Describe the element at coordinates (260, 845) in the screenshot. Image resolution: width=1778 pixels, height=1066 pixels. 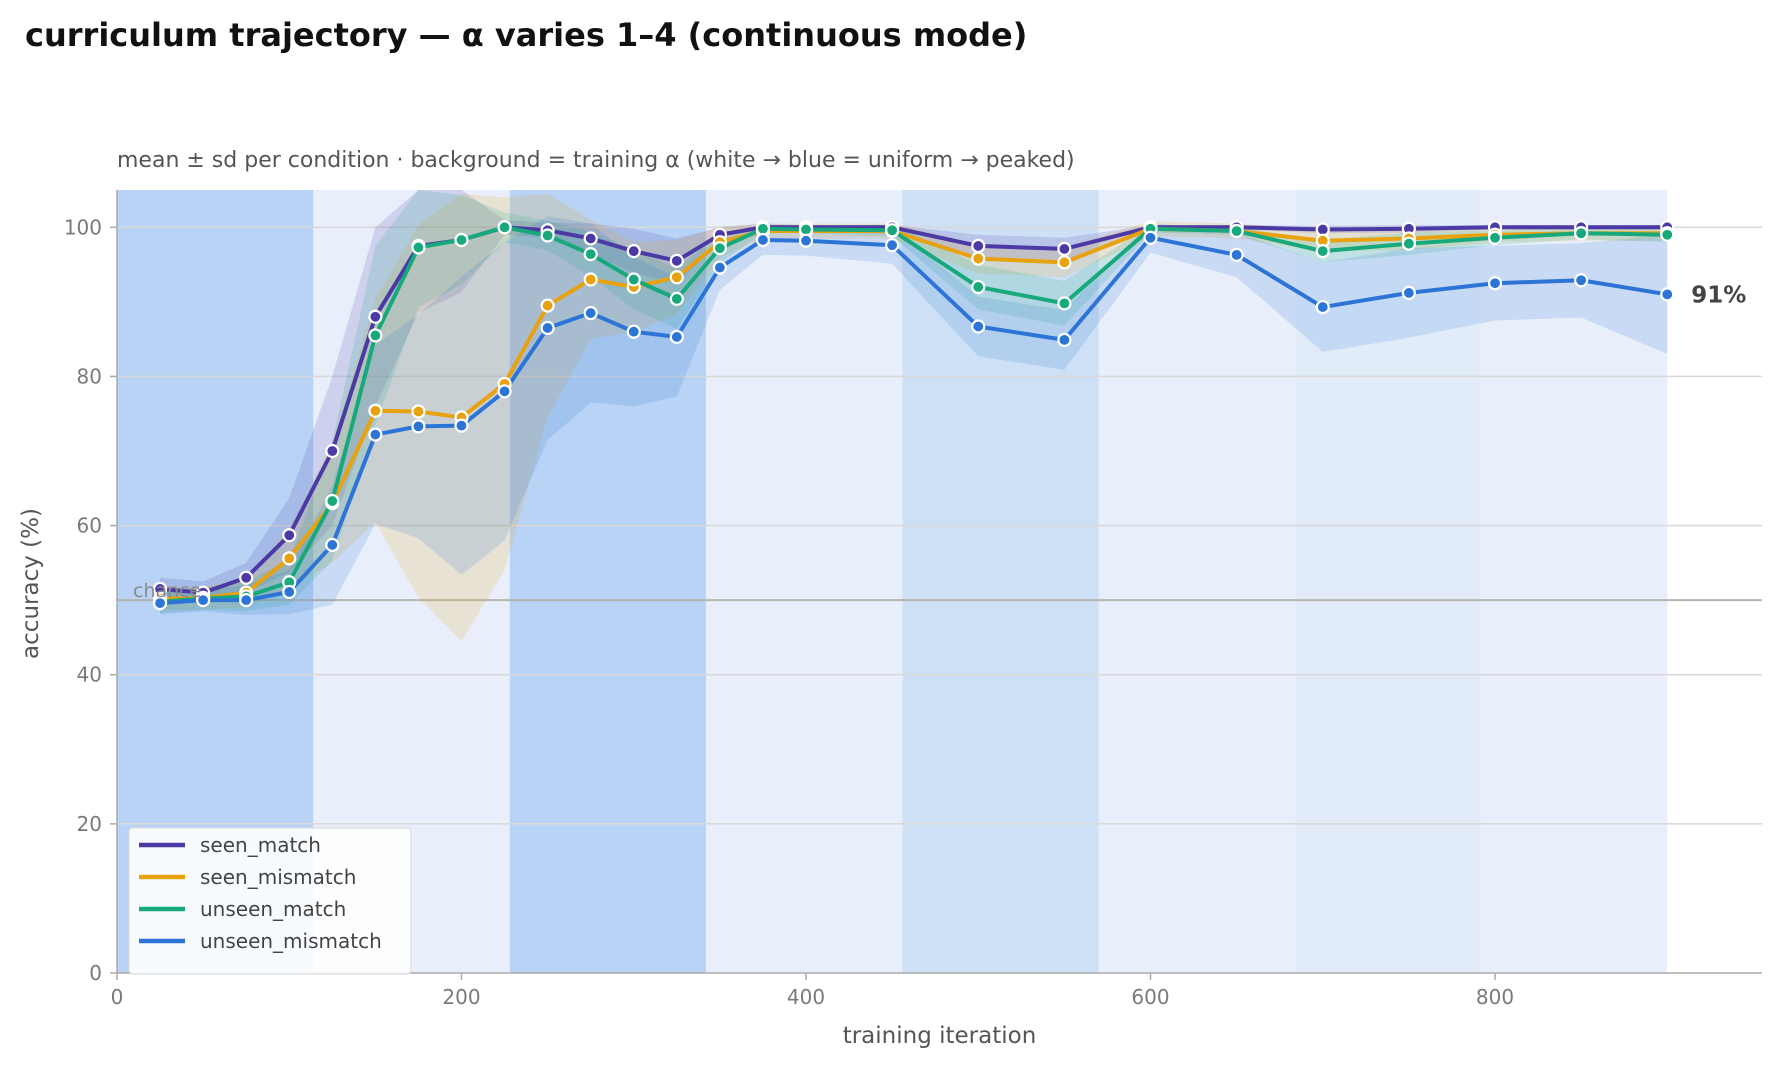
I see `legend-label-seen-match: seen_match` at that location.